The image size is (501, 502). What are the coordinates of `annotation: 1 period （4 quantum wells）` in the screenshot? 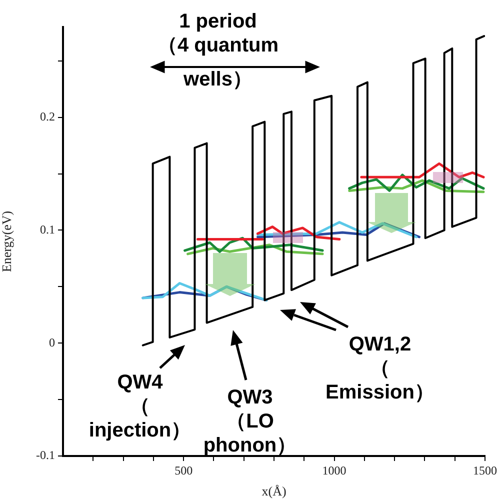 It's located at (218, 50).